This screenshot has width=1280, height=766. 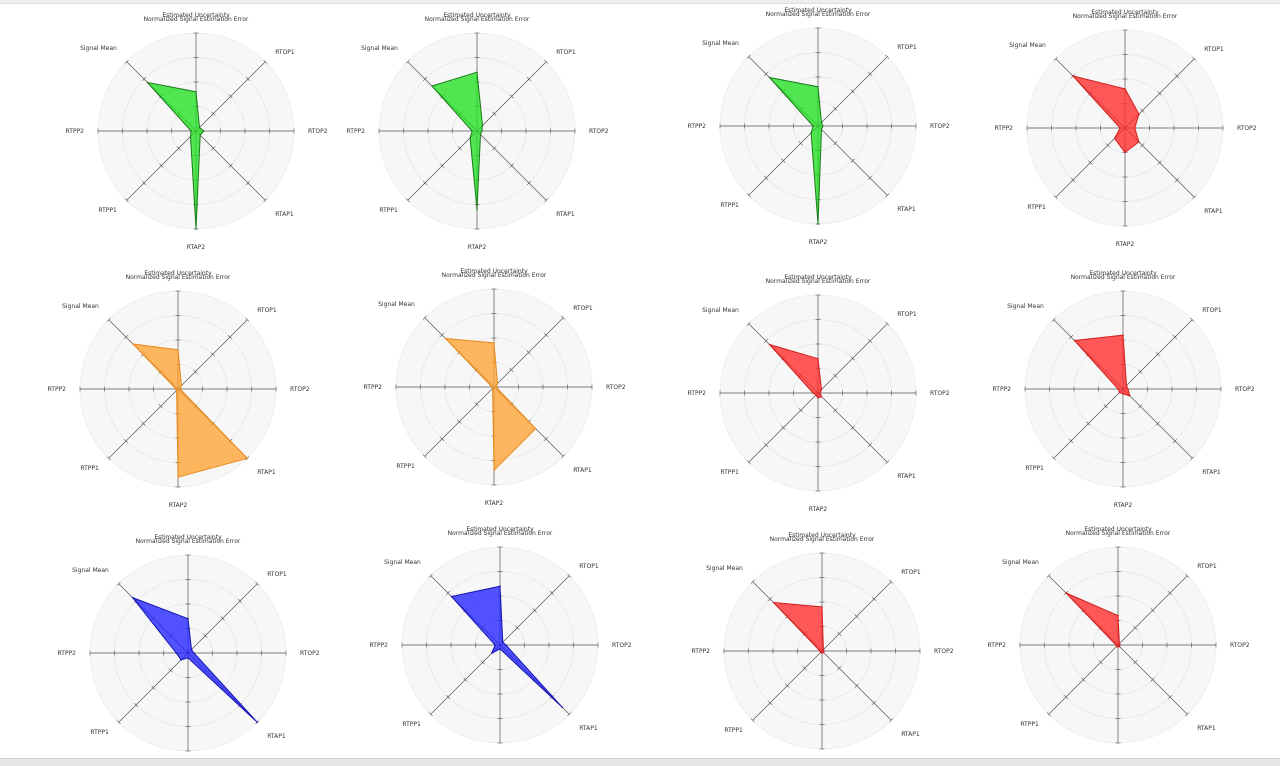 I want to click on horizontal-scrollbar, so click(x=640, y=762).